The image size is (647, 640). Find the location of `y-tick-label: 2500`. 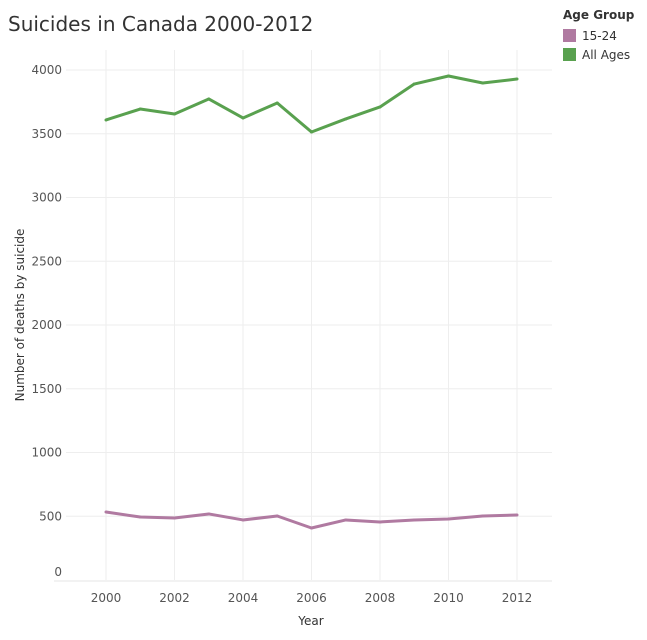

y-tick-label: 2500 is located at coordinates (46, 261).